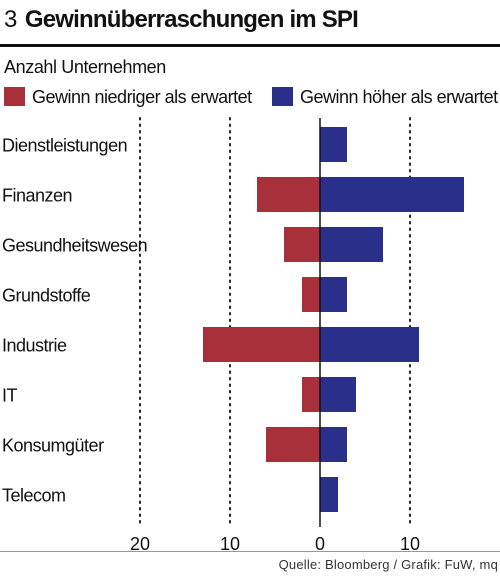 This screenshot has width=500, height=576. Describe the element at coordinates (250, 551) in the screenshot. I see `bottom-rule` at that location.